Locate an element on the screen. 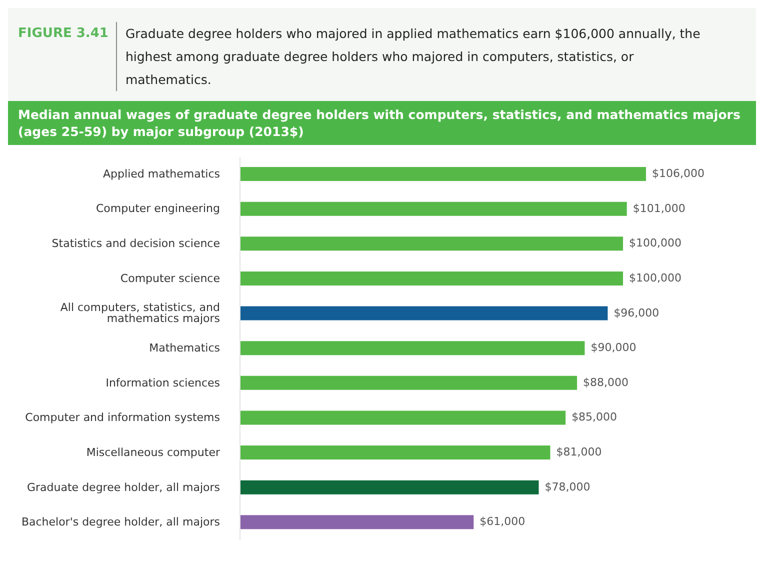  y-tick-label: All computers, statistics, and mathematics majors is located at coordinates (140, 313).